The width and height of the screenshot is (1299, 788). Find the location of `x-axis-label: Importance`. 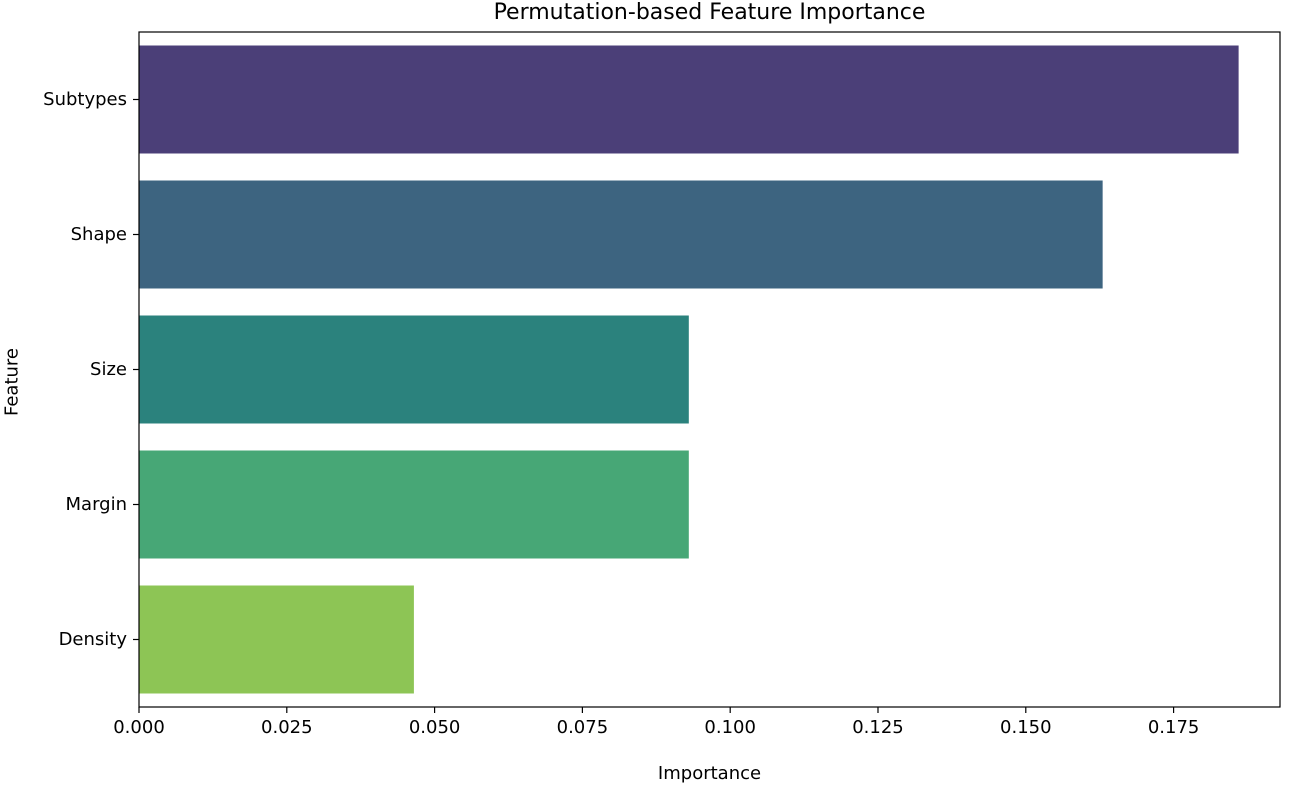

x-axis-label: Importance is located at coordinates (709, 773).